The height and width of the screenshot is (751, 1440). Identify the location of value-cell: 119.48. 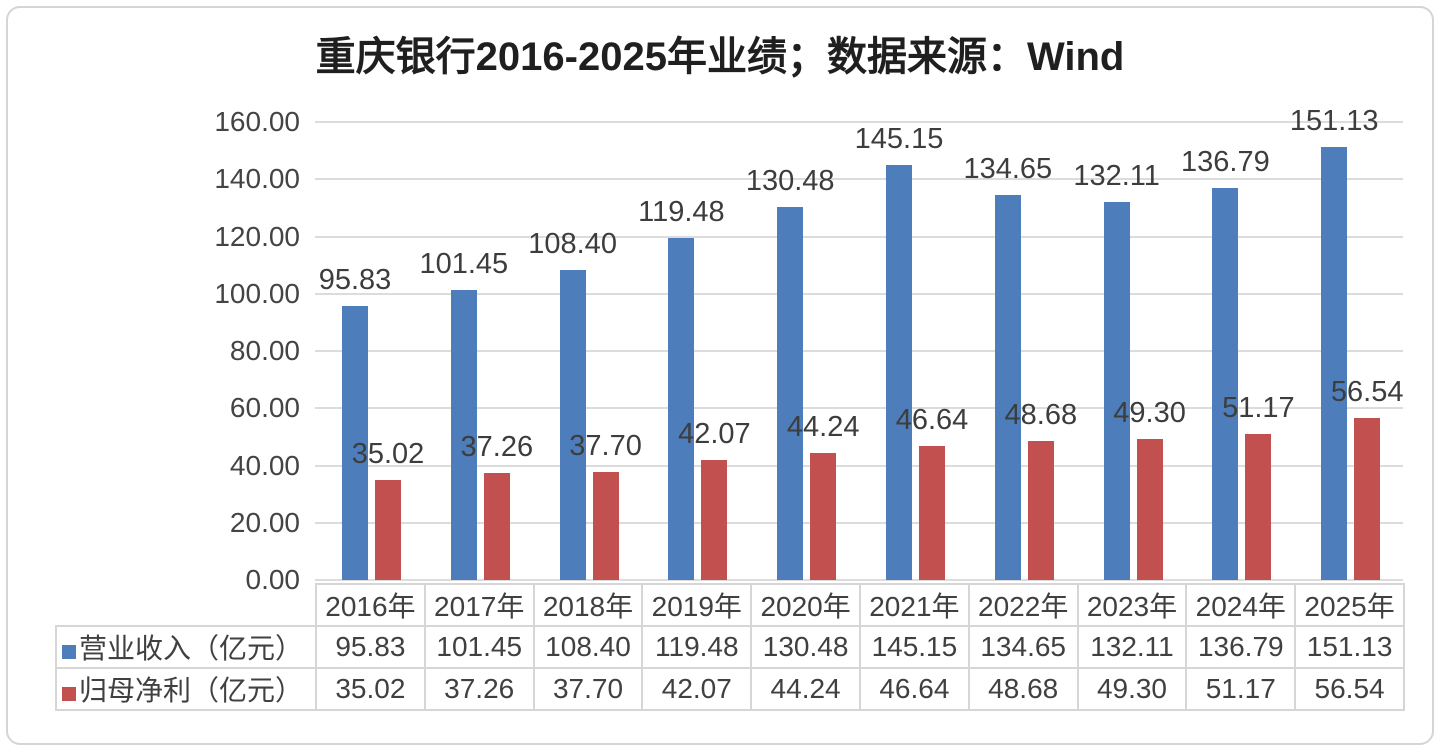
(697, 647).